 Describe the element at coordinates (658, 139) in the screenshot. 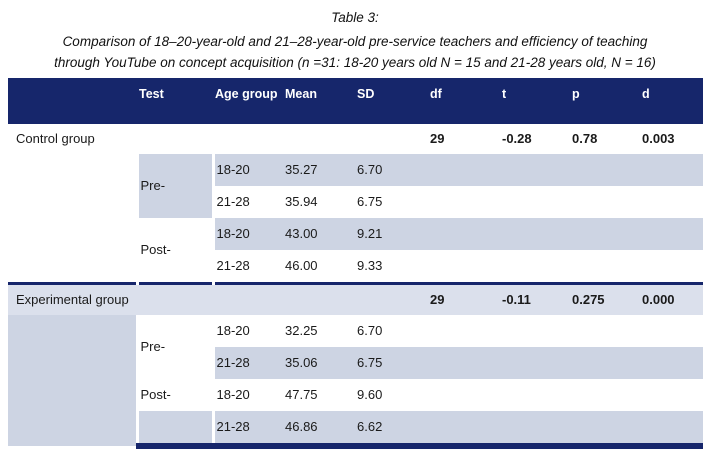

I see `control-d-value: 0.003` at that location.